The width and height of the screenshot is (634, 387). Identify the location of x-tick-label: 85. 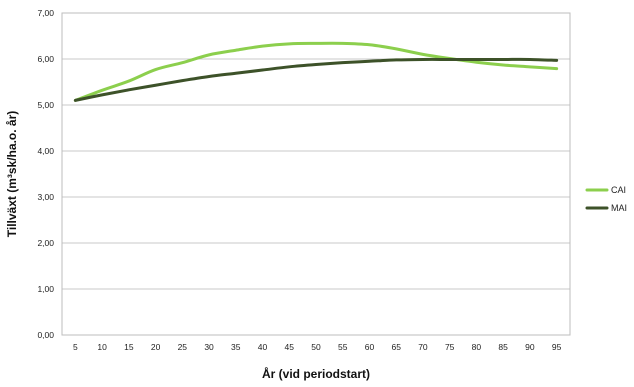
(503, 347).